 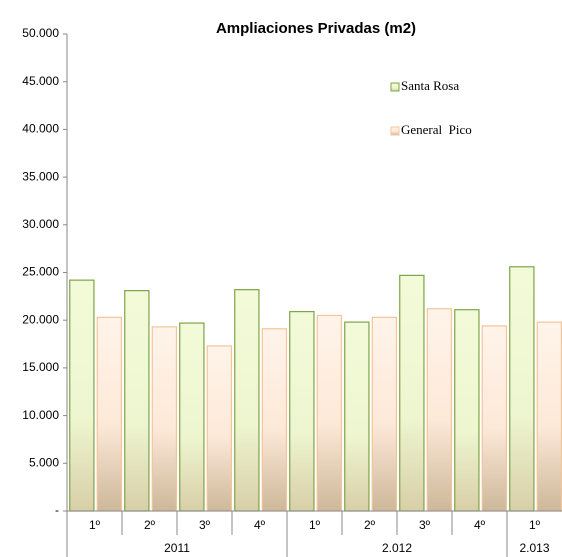 I want to click on group-label: 2.012, so click(x=397, y=548).